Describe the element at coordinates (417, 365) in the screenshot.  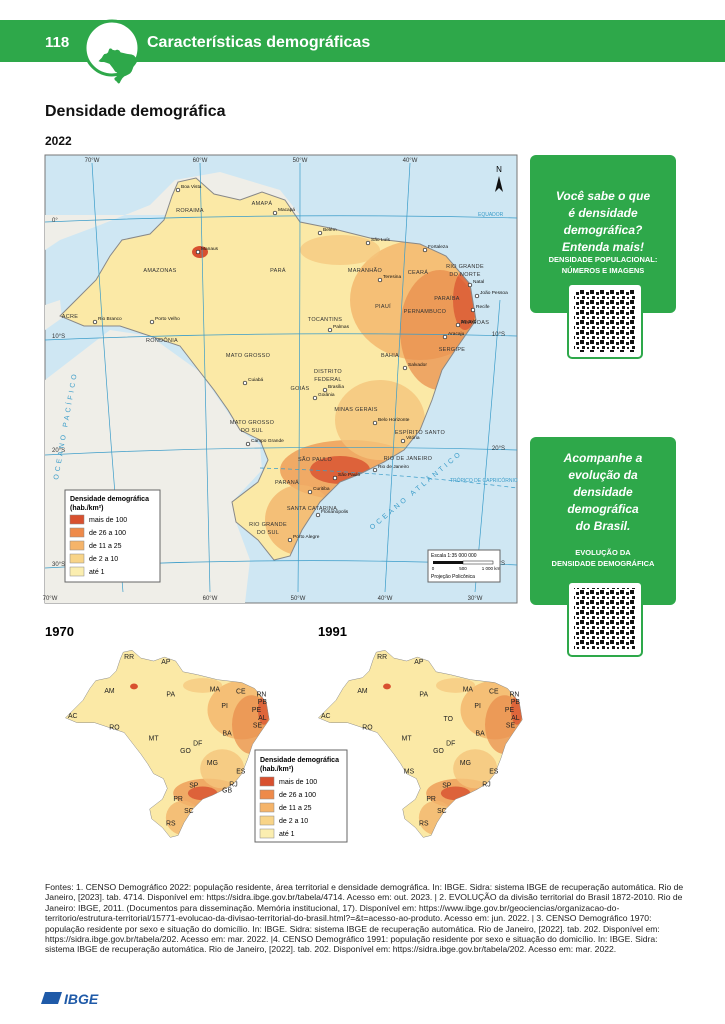
I see `city-label: Salvador` at that location.